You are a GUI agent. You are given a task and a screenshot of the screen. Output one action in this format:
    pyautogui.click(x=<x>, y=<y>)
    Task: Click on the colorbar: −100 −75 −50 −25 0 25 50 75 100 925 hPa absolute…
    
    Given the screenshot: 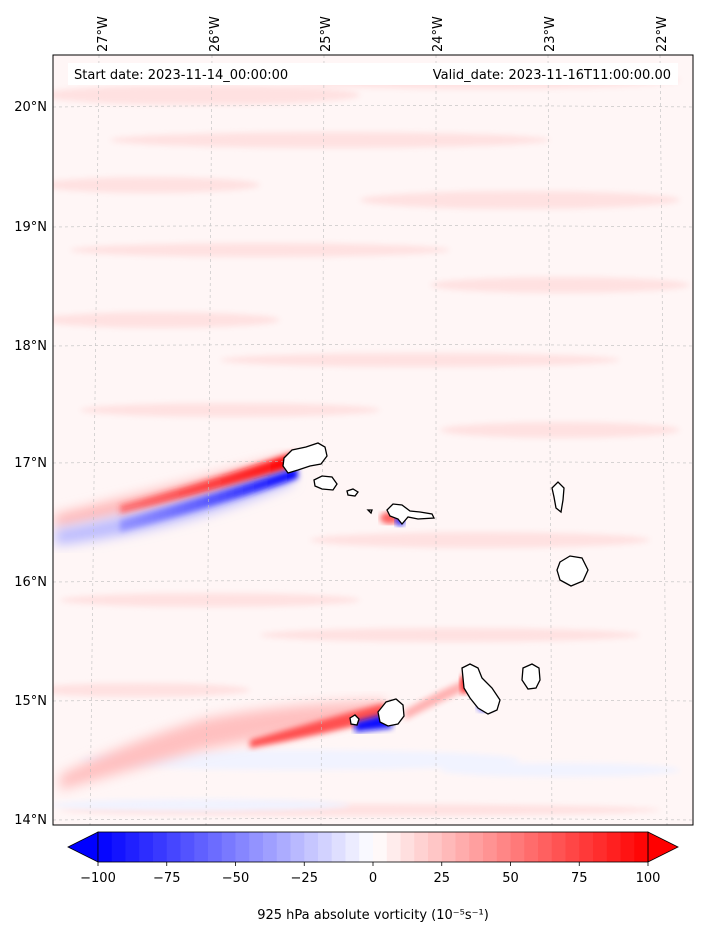 What is the action you would take?
    pyautogui.click(x=373, y=877)
    